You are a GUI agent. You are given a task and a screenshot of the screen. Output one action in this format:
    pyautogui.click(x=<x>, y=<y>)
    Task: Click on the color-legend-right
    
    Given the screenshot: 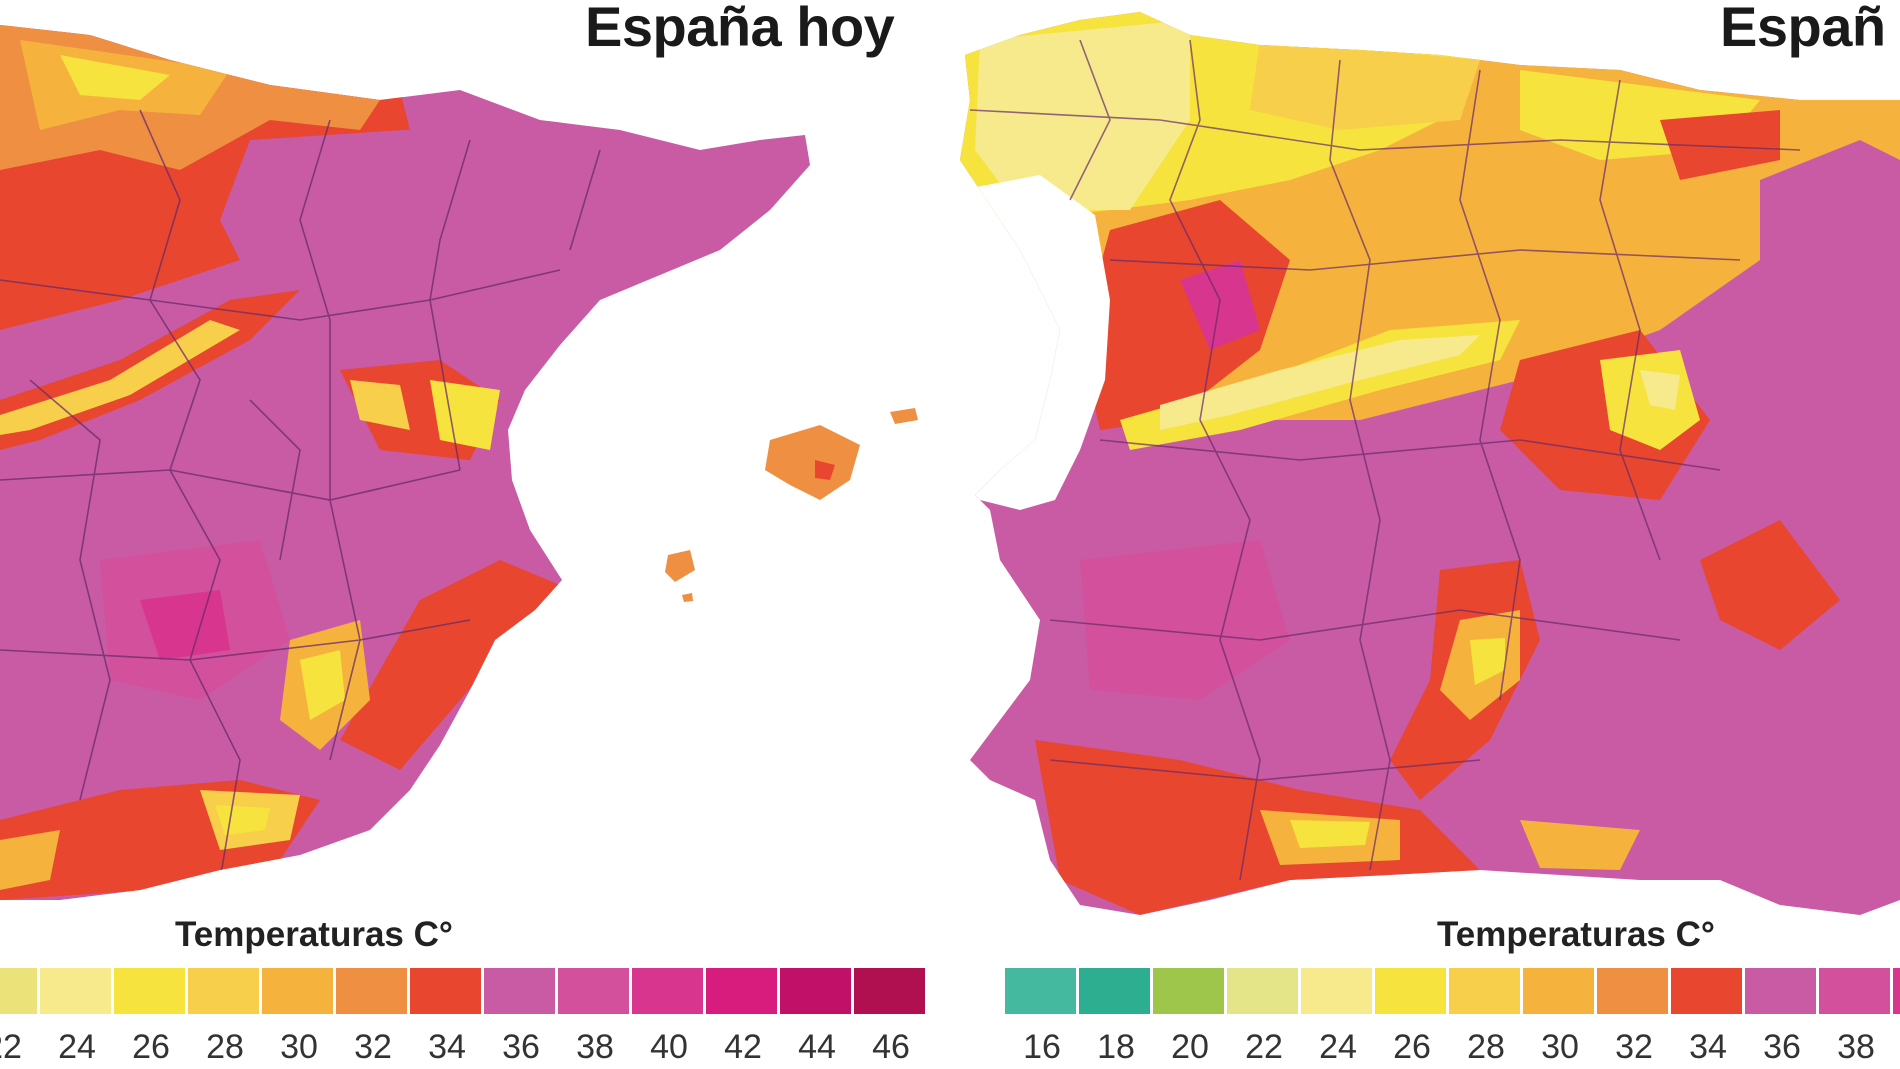 What is the action you would take?
    pyautogui.click(x=1452, y=991)
    